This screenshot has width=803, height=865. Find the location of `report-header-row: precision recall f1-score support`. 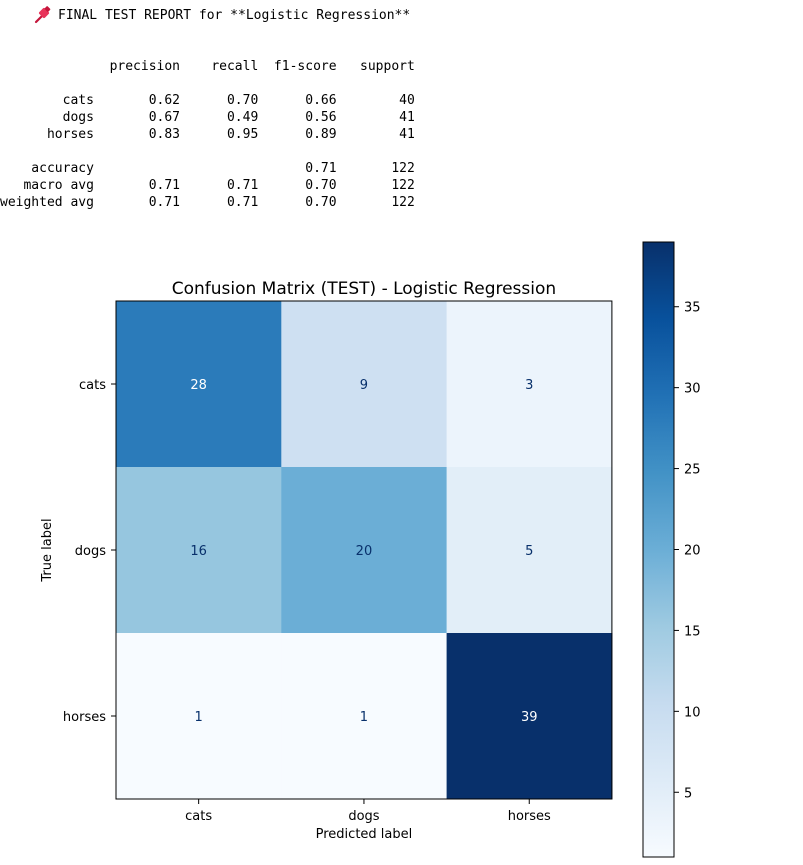

report-header-row: precision recall f1-score support is located at coordinates (207, 66).